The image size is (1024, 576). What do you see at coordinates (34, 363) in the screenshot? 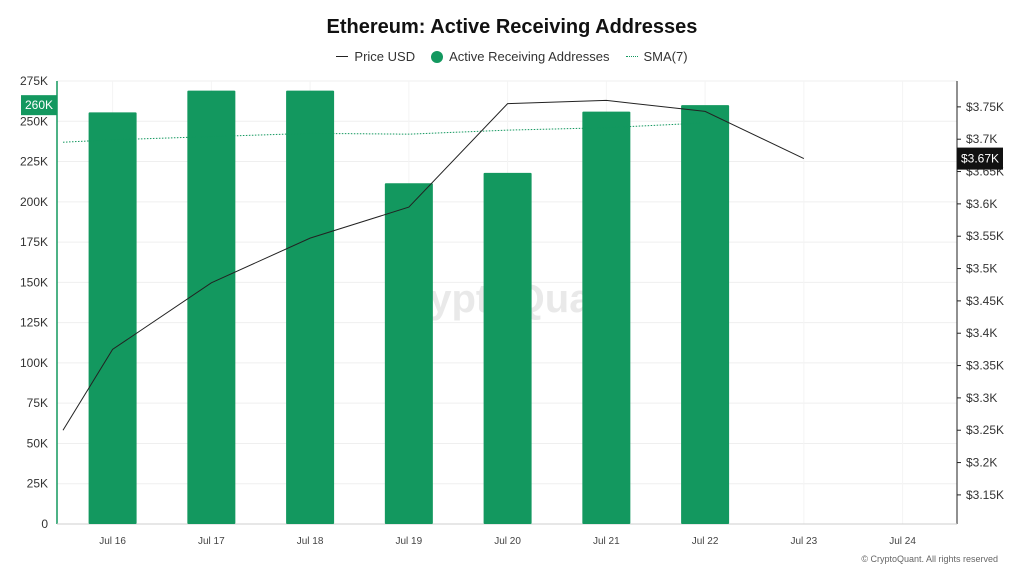
I see `y-left-tick-label: 100K` at bounding box center [34, 363].